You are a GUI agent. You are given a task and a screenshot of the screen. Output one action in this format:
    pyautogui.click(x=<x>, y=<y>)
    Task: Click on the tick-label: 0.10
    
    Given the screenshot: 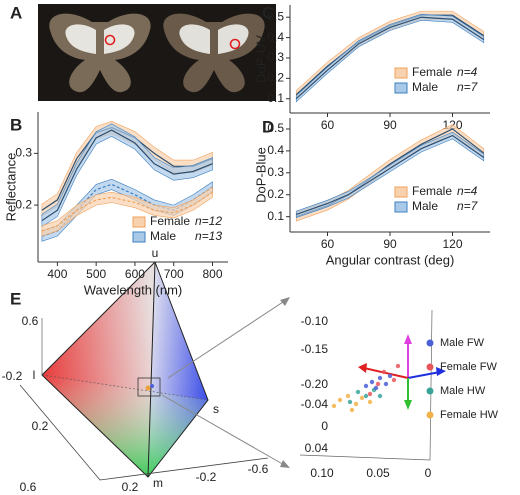 What is the action you would take?
    pyautogui.click(x=322, y=473)
    